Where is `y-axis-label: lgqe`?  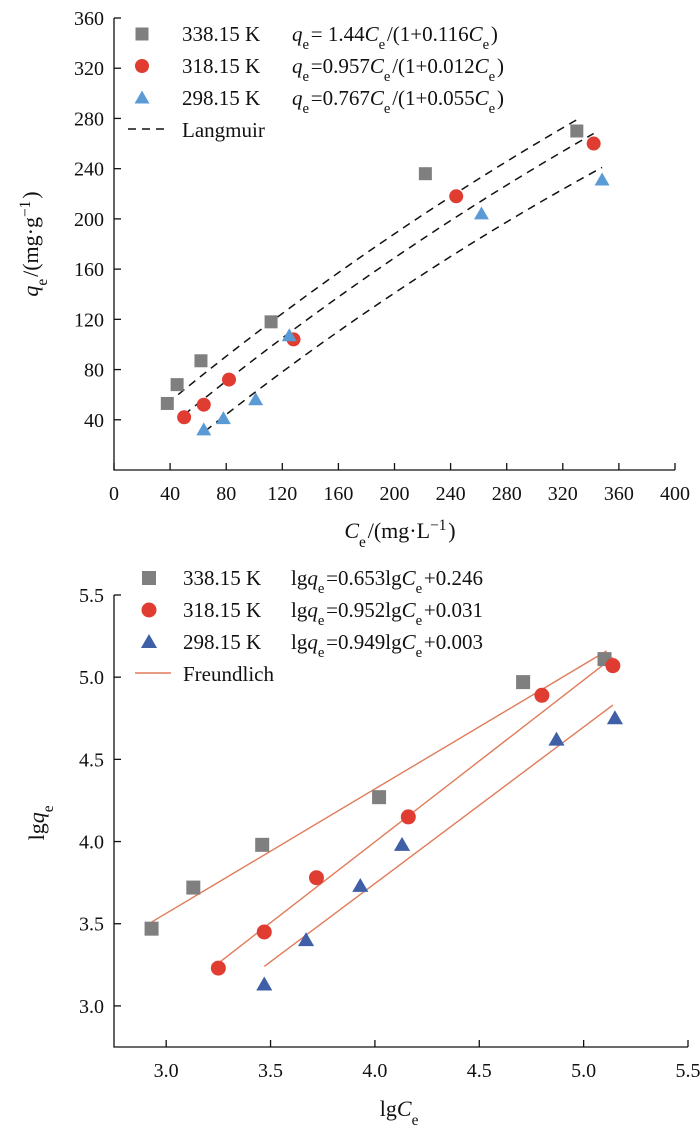
y-axis-label: lgqe is located at coordinates (40, 822).